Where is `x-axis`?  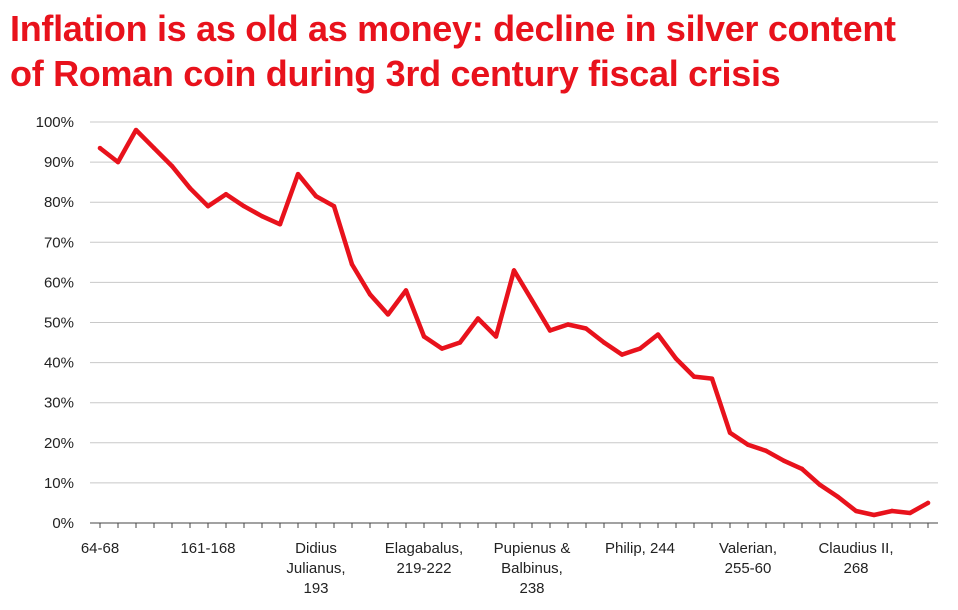
x-axis is located at coordinates (514, 525).